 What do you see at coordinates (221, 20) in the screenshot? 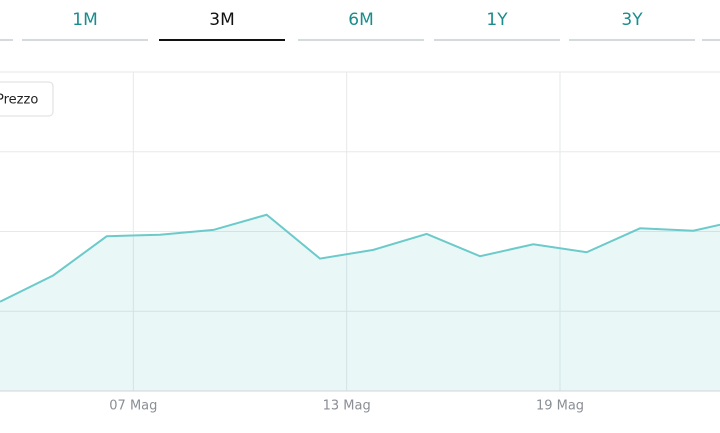
I see `tab-label: 3M` at bounding box center [221, 20].